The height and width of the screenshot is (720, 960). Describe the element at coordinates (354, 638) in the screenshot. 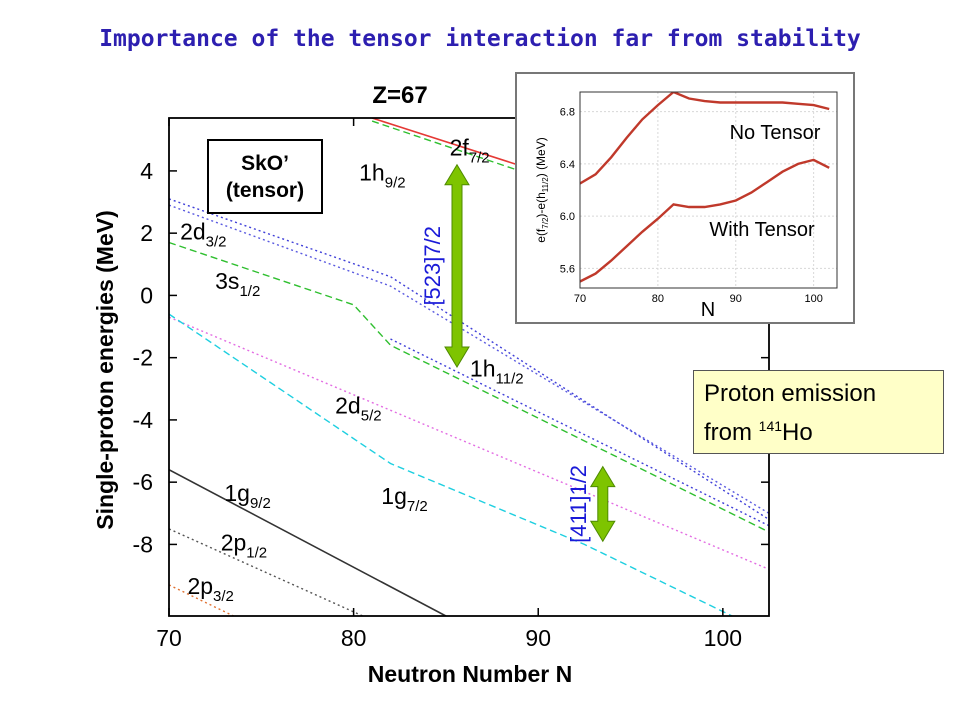

I see `x-tick-label: 80` at that location.